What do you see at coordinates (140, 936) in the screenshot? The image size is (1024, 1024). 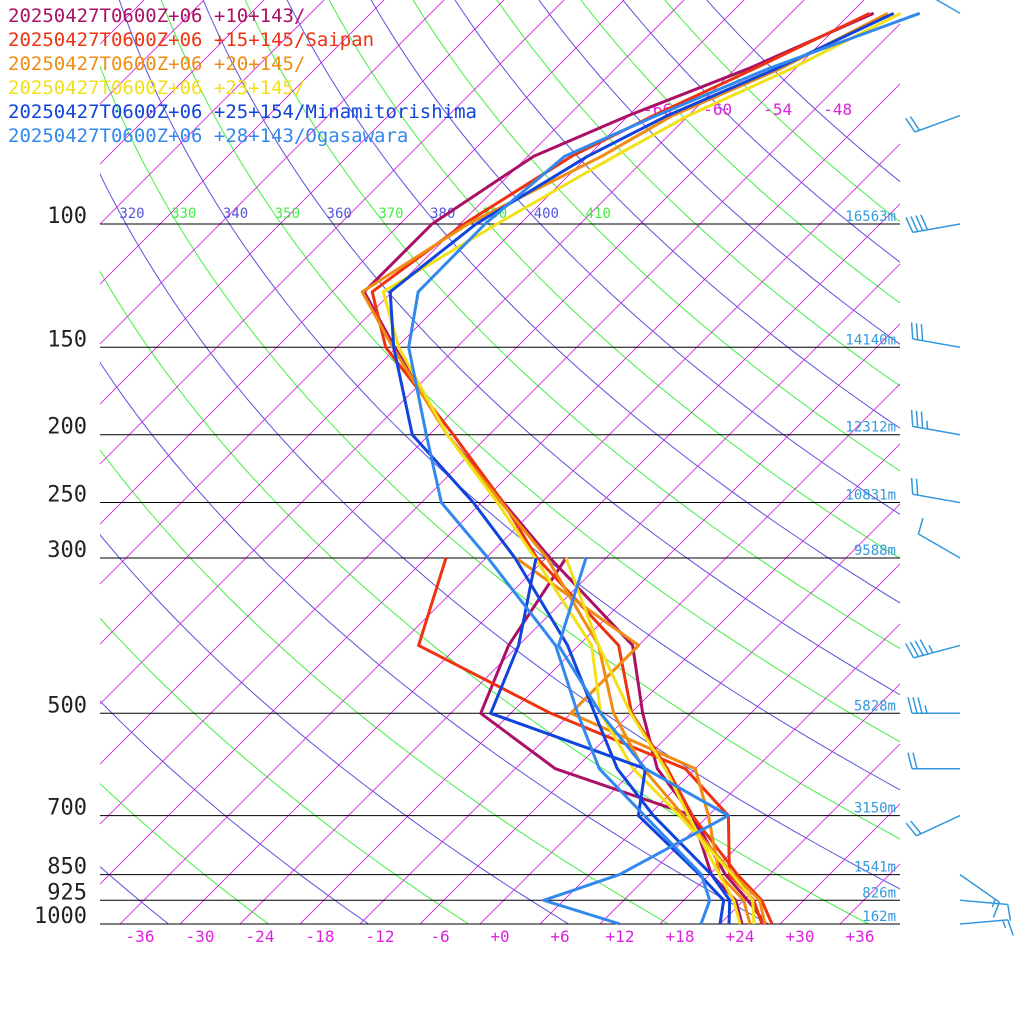 I see `temperature-tick-label: -36` at bounding box center [140, 936].